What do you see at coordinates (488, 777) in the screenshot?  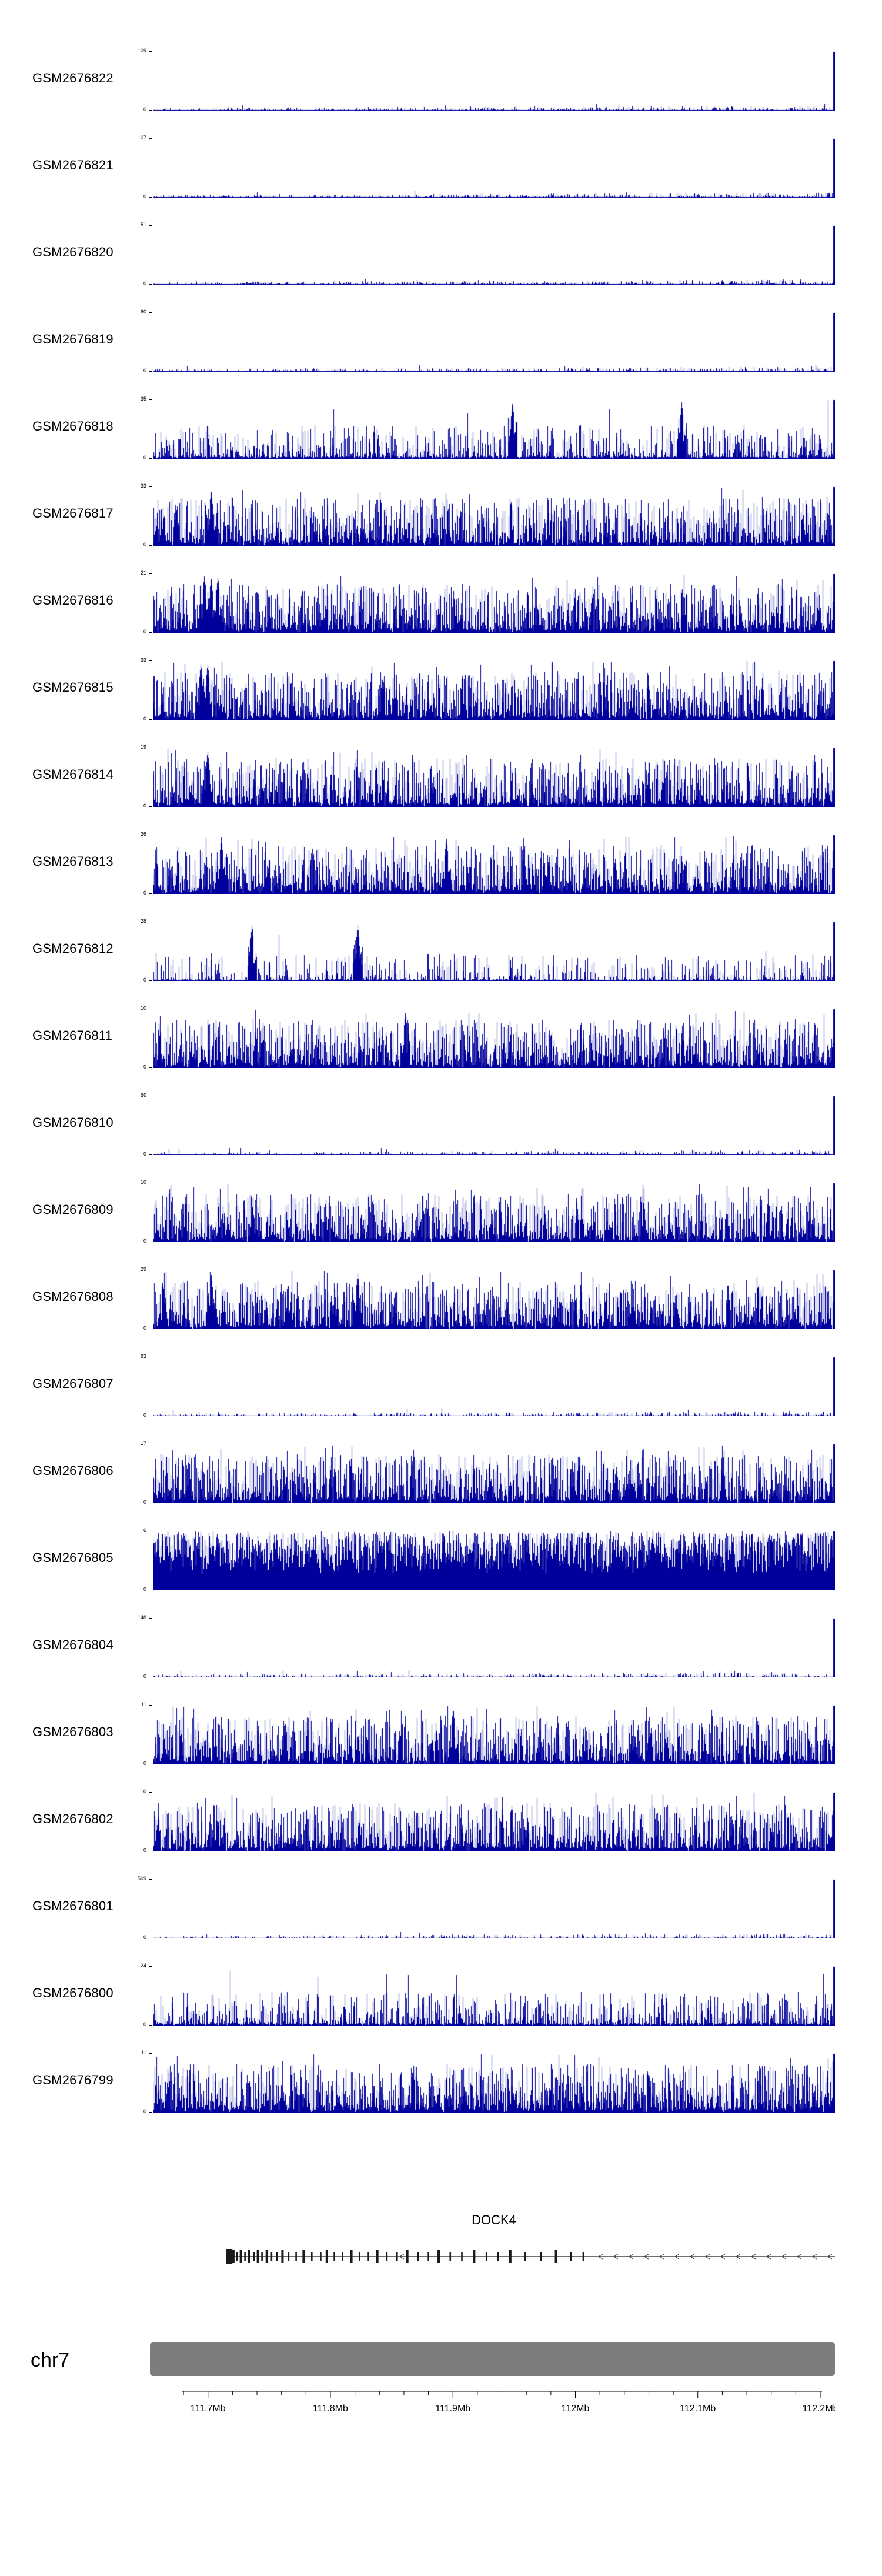 I see `track-plot: 19 0` at bounding box center [488, 777].